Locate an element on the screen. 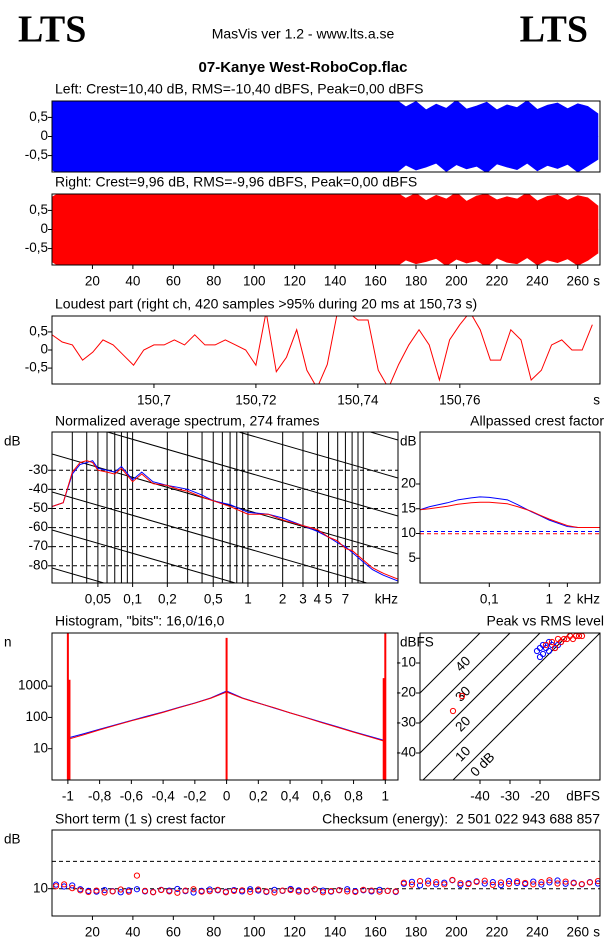 The image size is (606, 946). x-tick-label: 150,74 is located at coordinates (358, 400).